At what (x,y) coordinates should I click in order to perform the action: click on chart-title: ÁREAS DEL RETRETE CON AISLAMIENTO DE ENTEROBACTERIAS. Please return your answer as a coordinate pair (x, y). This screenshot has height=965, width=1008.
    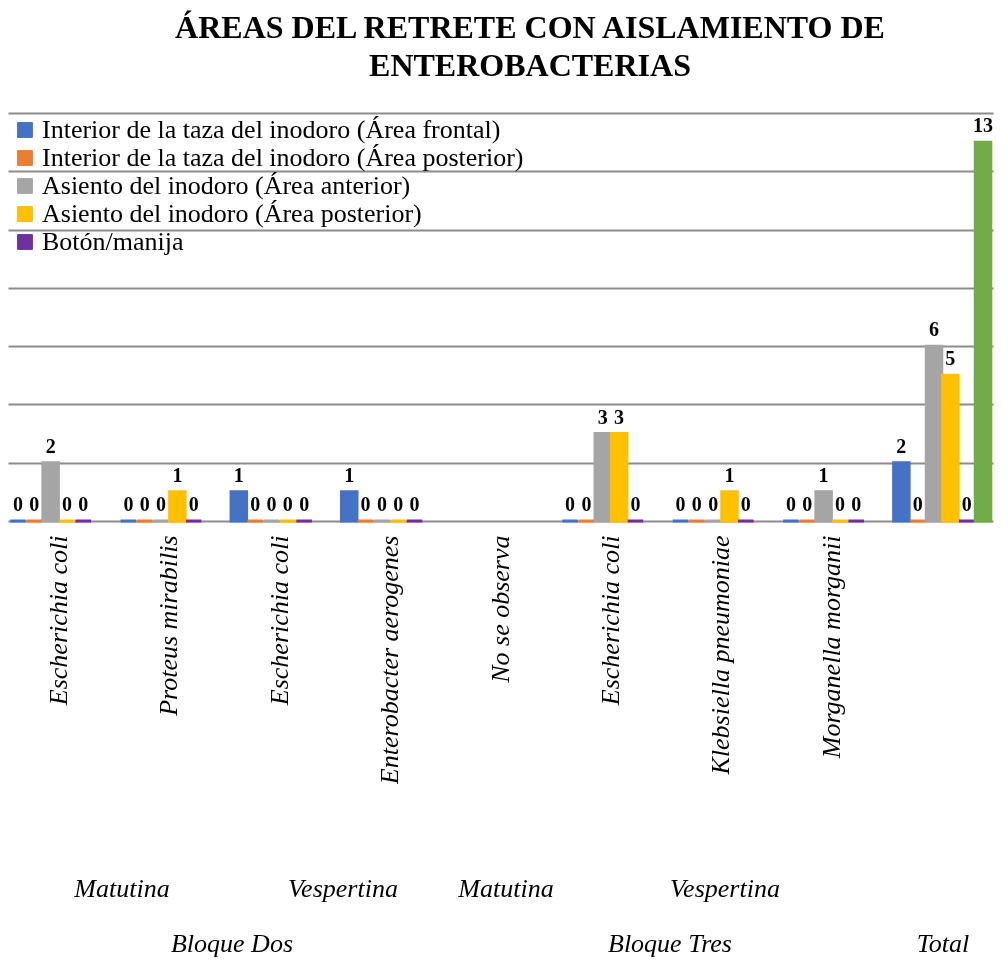
    Looking at the image, I should click on (530, 46).